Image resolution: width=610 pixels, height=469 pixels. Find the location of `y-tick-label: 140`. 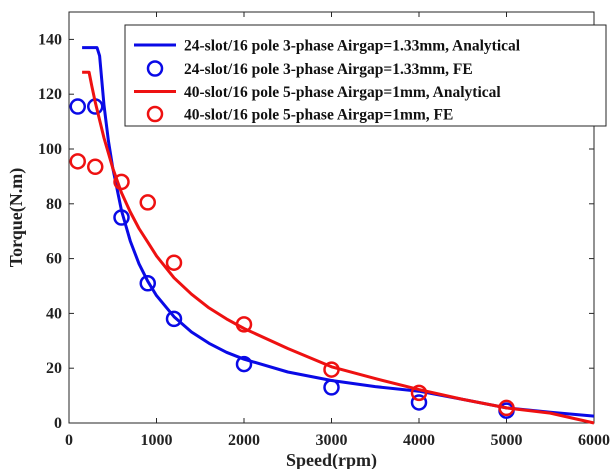

y-tick-label: 140 is located at coordinates (50, 39).